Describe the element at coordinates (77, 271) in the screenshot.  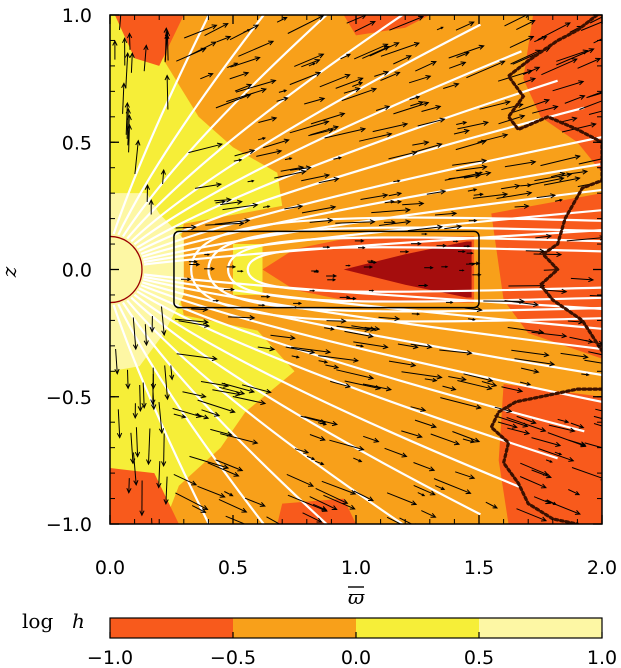
I see `y-tick-label: 0.0` at that location.